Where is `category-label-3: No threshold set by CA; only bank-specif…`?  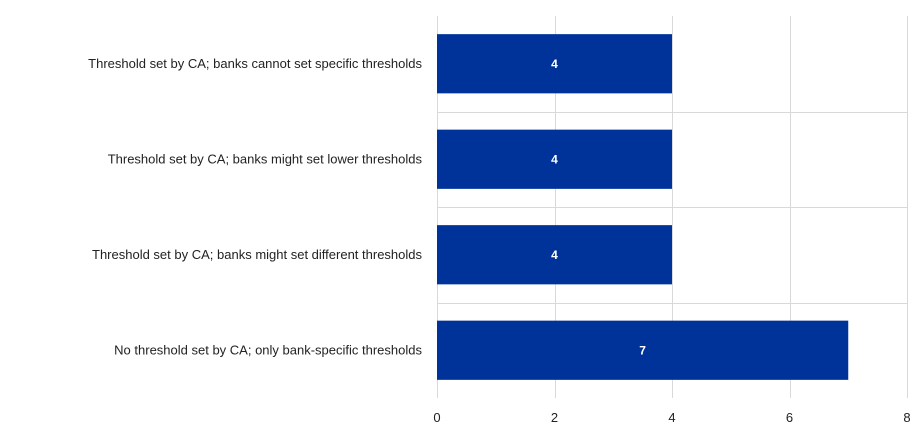 category-label-3: No threshold set by CA; only bank-specif… is located at coordinates (268, 349).